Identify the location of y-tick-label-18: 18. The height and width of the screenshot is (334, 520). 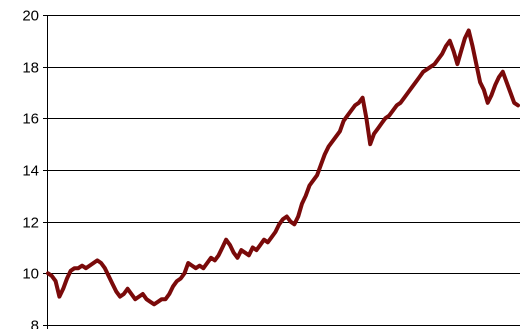
(30, 68).